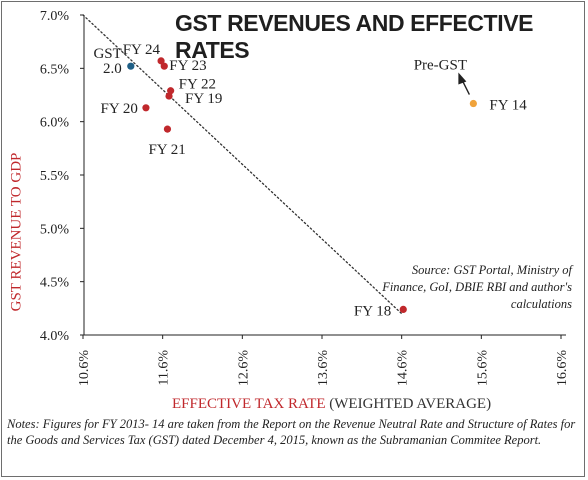 This screenshot has width=588, height=480. What do you see at coordinates (323, 368) in the screenshot?
I see `x-tick-label: 13.6%` at bounding box center [323, 368].